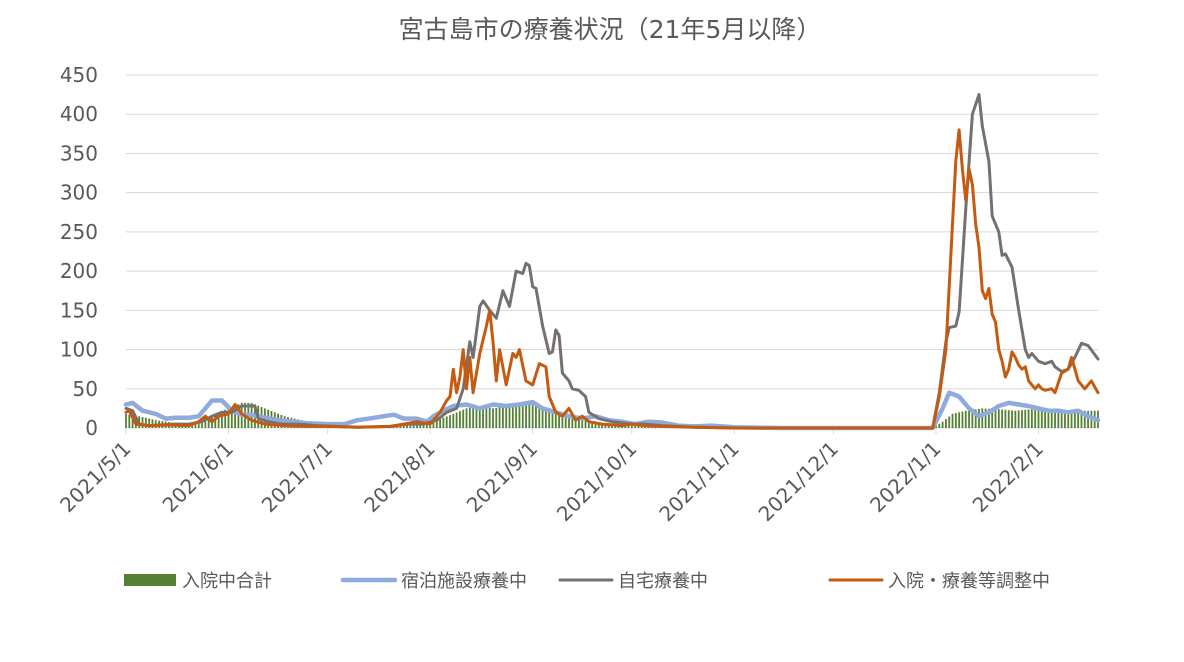 The width and height of the screenshot is (1184, 662). I want to click on y-axis-ticks: 0 50 100 150 200 250 300 350 400 450, so click(79, 251).